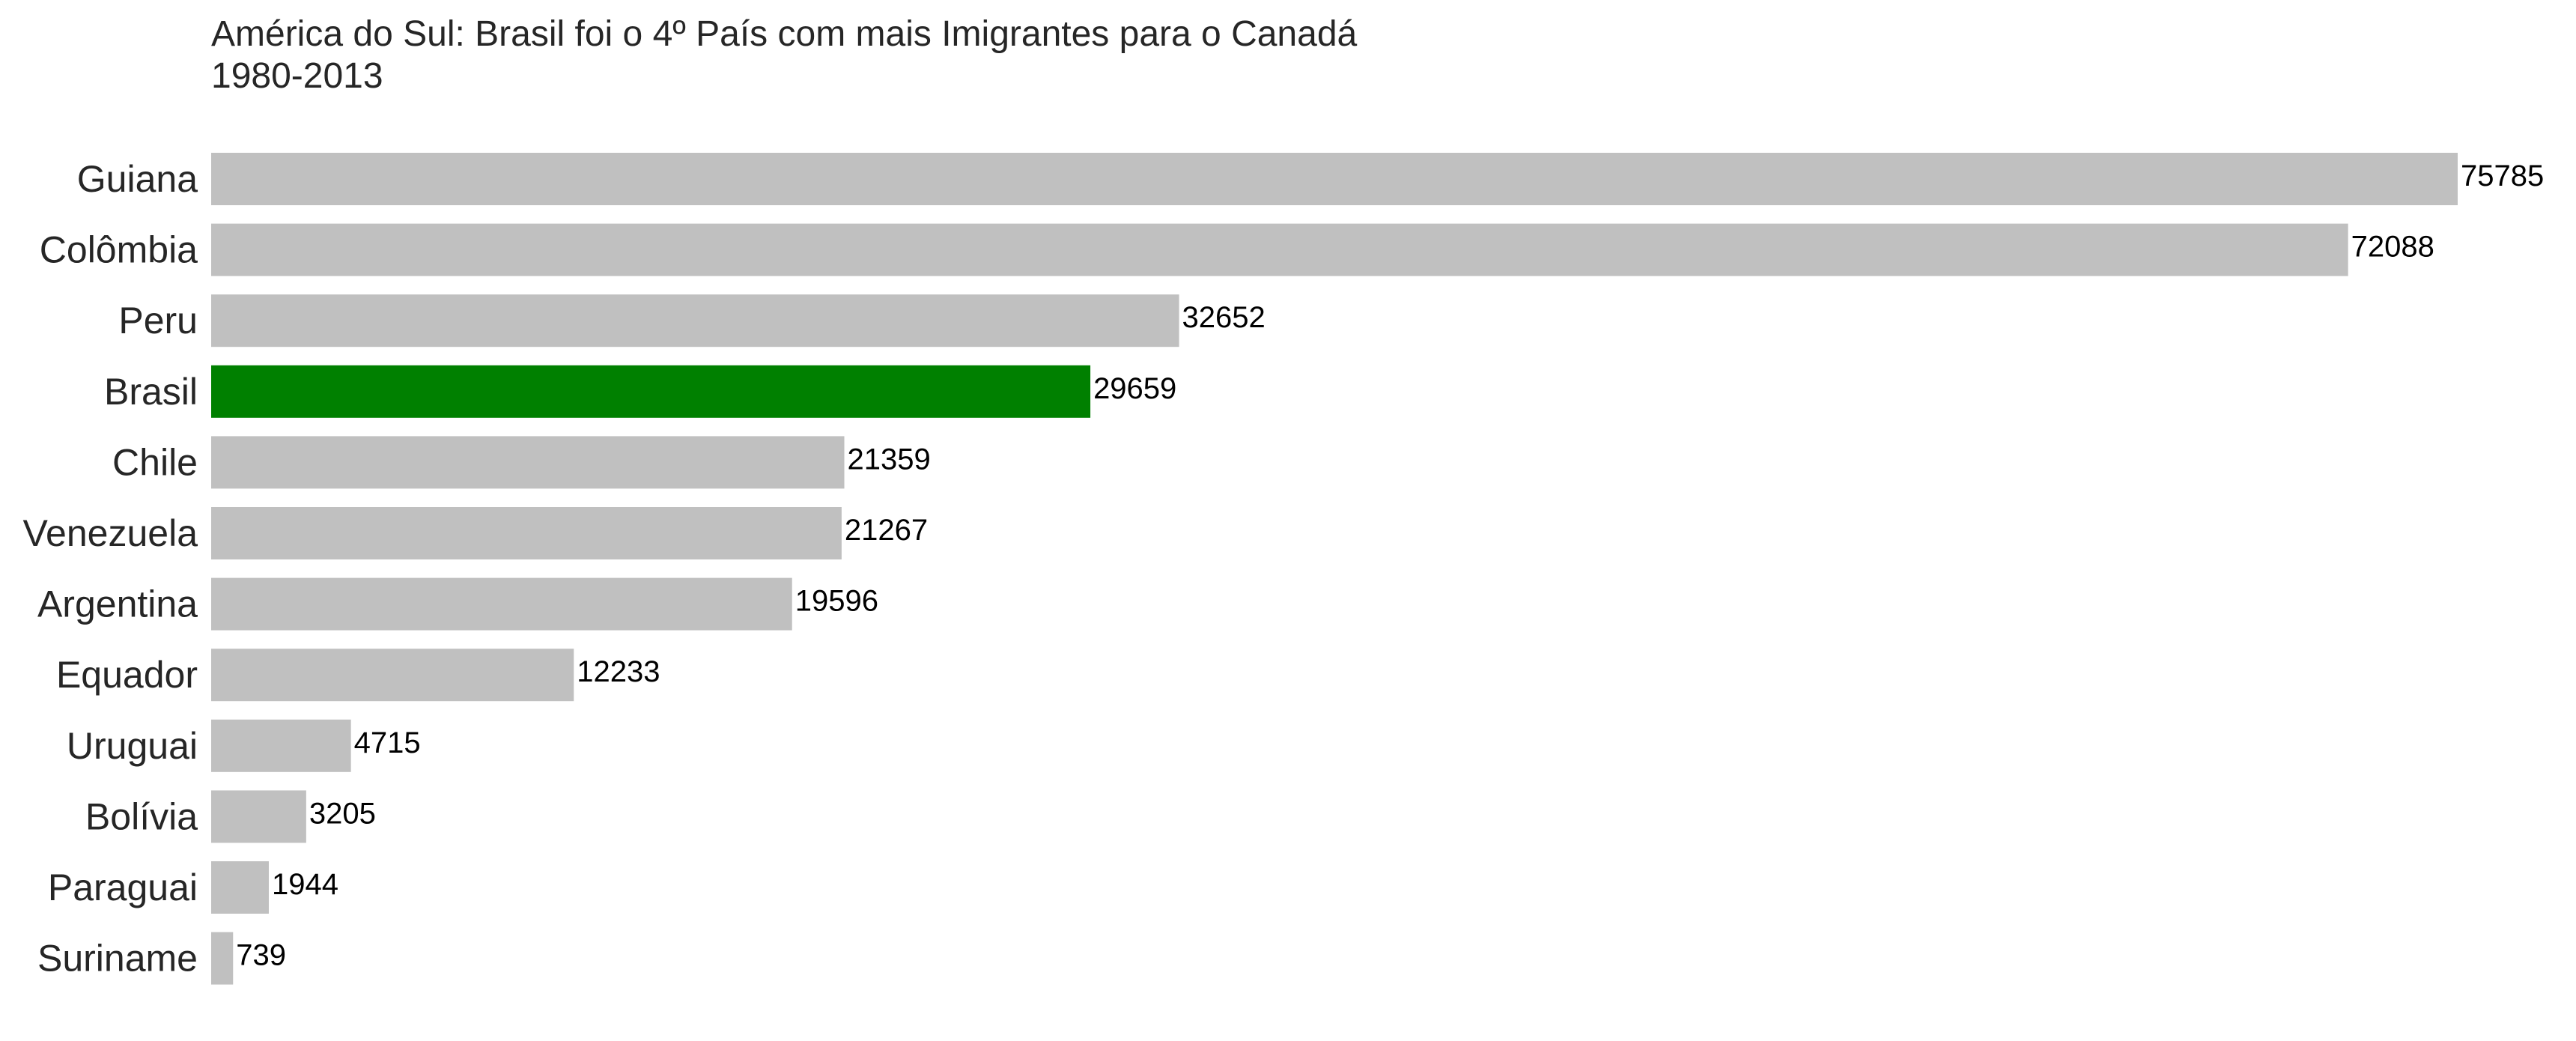 Image resolution: width=2576 pixels, height=1041 pixels. Describe the element at coordinates (222, 958) in the screenshot. I see `bar-suriname` at that location.